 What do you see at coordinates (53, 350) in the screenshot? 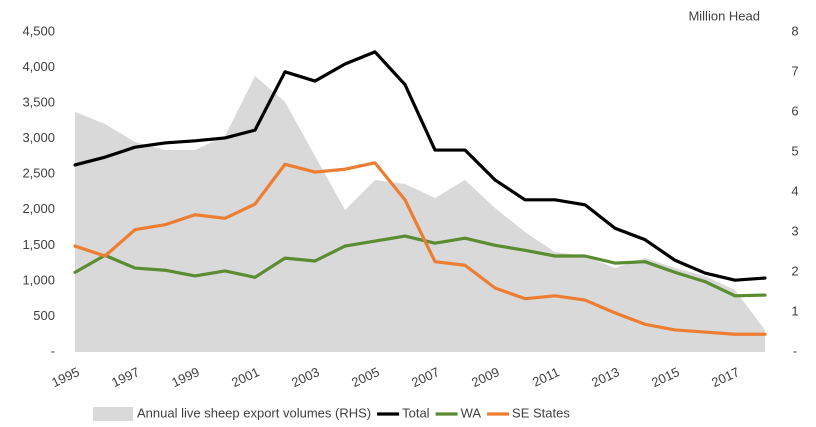
I see `y-tick-label: -` at bounding box center [53, 350].